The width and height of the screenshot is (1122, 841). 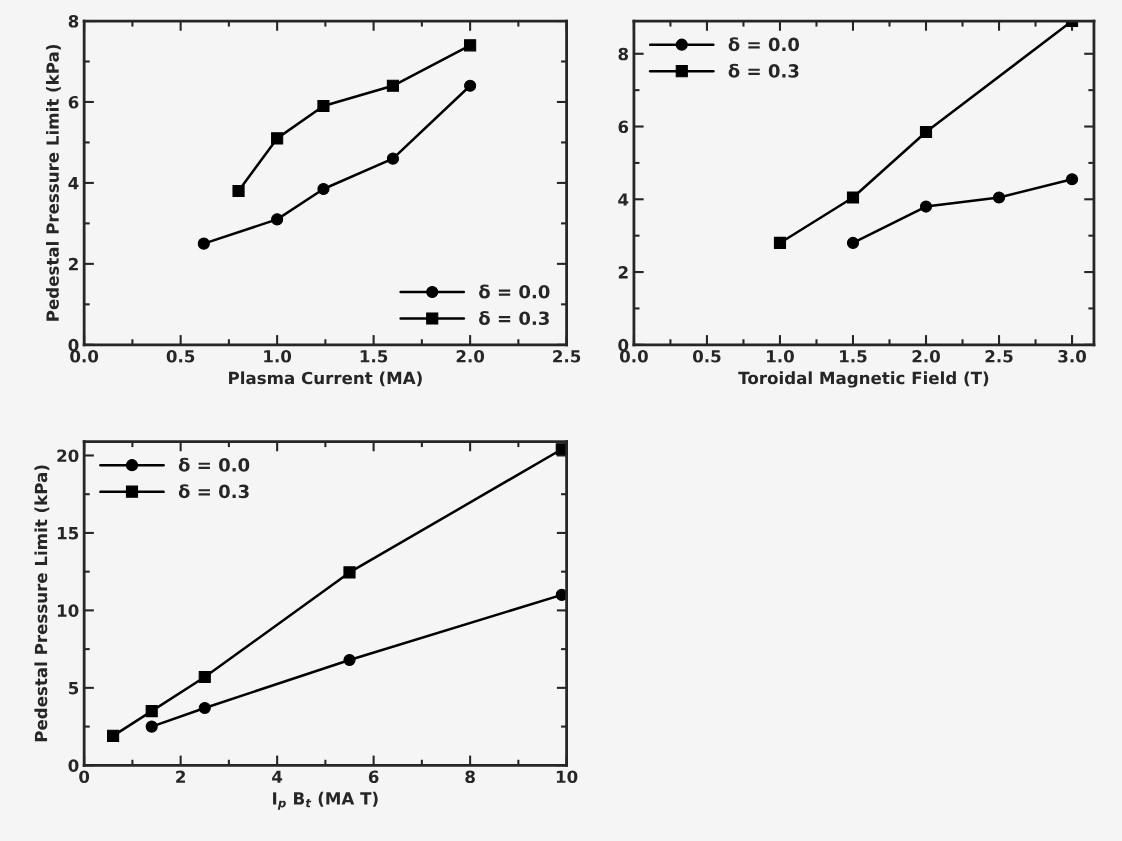 I want to click on x-tick-label: 2, so click(x=180, y=776).